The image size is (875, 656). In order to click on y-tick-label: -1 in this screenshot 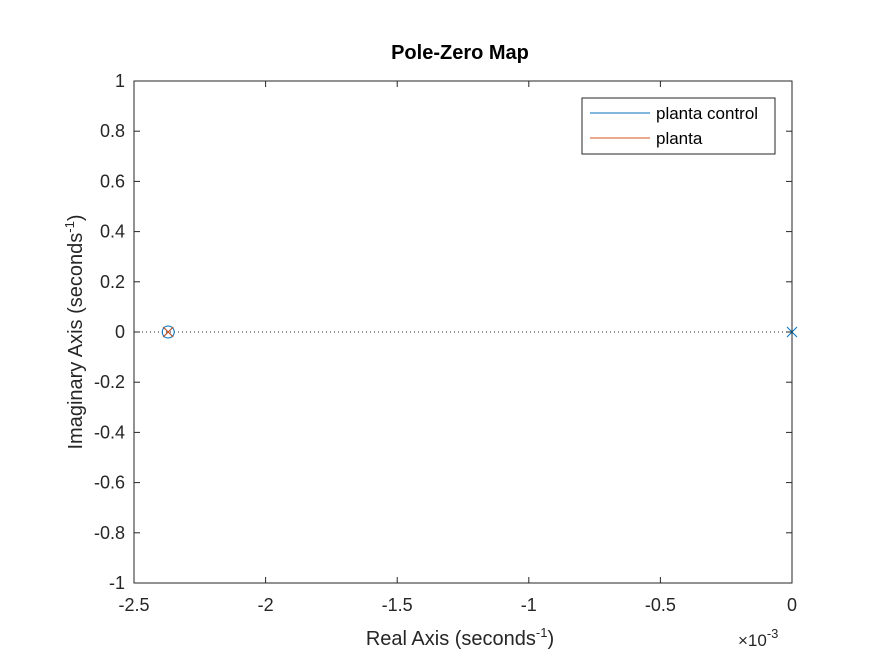, I will do `click(117, 583)`.